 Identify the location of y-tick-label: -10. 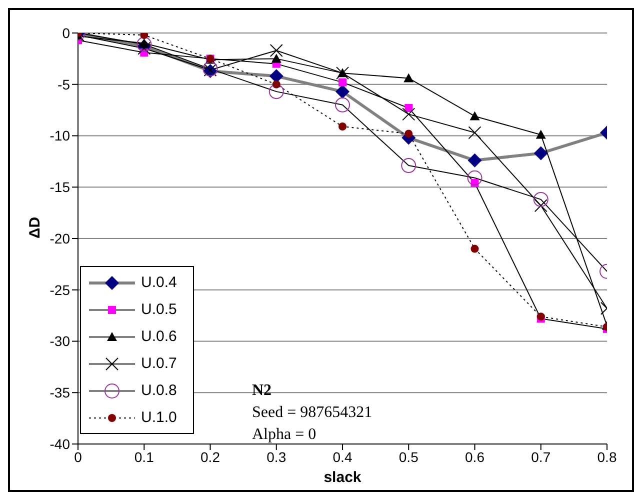
(60, 136).